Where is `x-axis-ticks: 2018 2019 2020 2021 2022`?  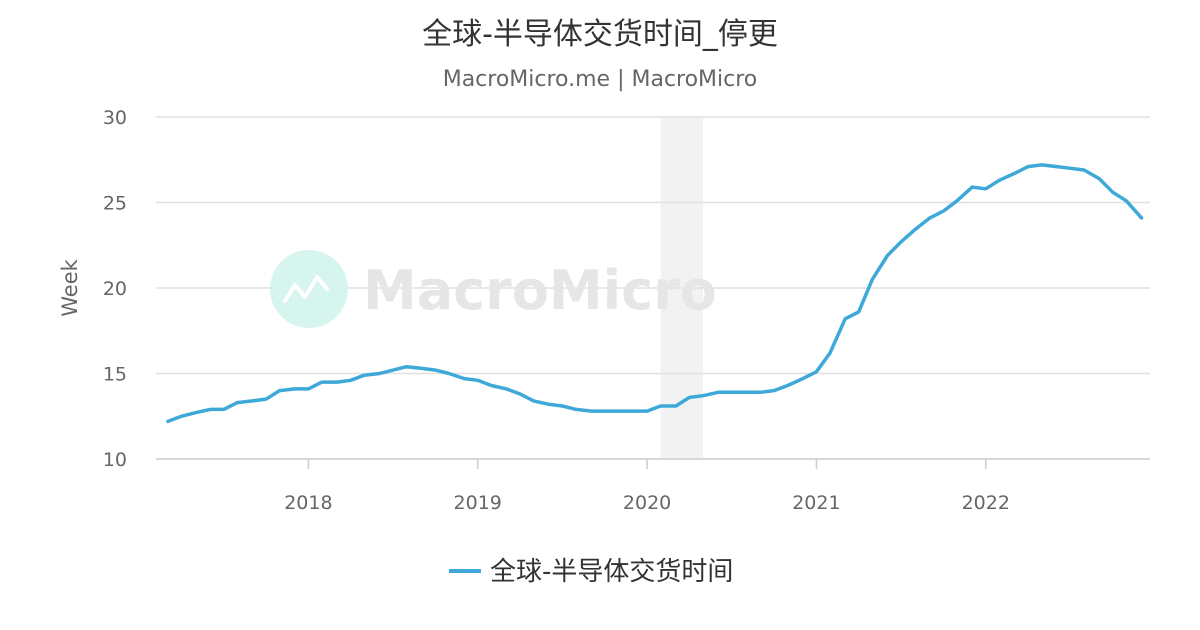 x-axis-ticks: 2018 2019 2020 2021 2022 is located at coordinates (647, 486).